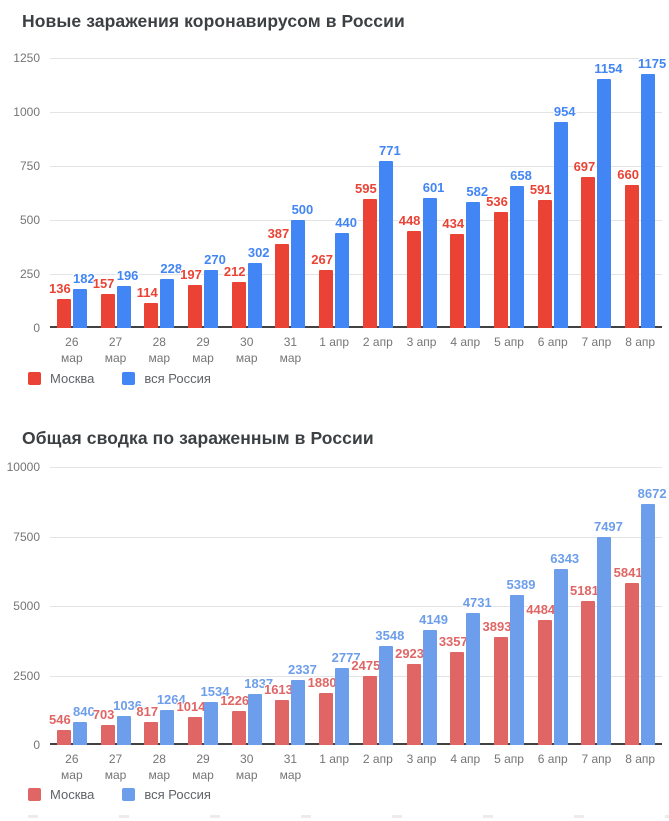  I want to click on data-label-russia: 1036, so click(128, 706).